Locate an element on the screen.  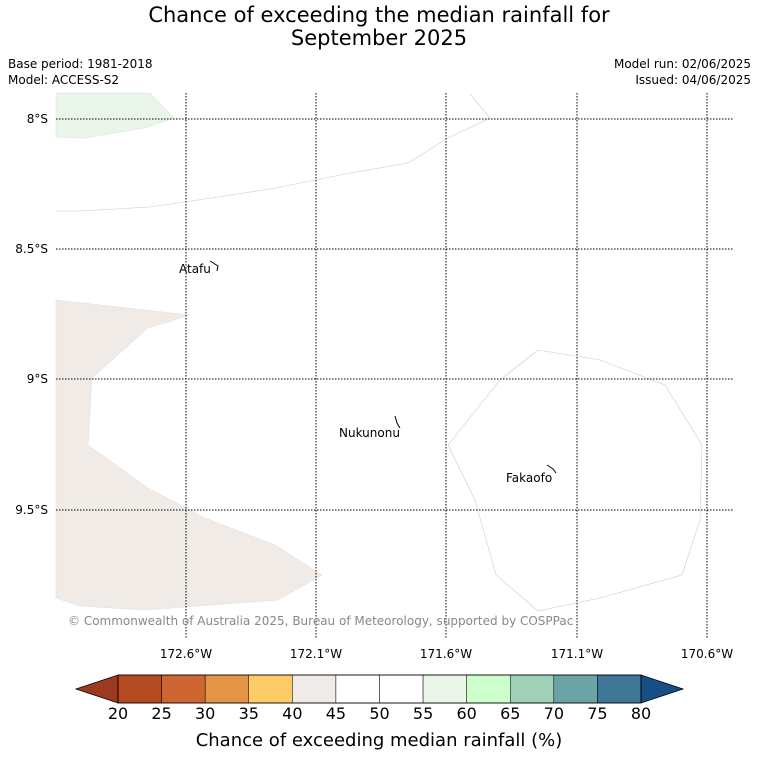
meta-right: Model run: 02/06/2025 Issued: 04/06/2025 is located at coordinates (682, 72).